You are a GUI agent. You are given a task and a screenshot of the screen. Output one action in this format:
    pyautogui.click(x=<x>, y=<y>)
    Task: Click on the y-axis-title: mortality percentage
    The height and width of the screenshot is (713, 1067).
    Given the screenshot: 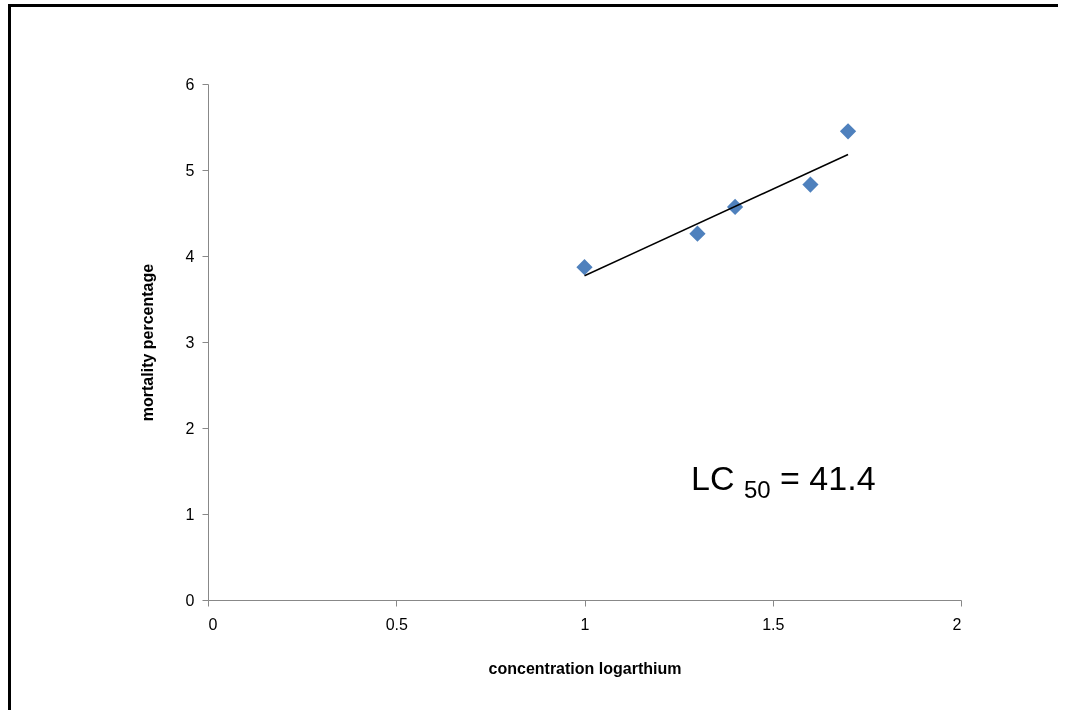 What is the action you would take?
    pyautogui.click(x=147, y=342)
    